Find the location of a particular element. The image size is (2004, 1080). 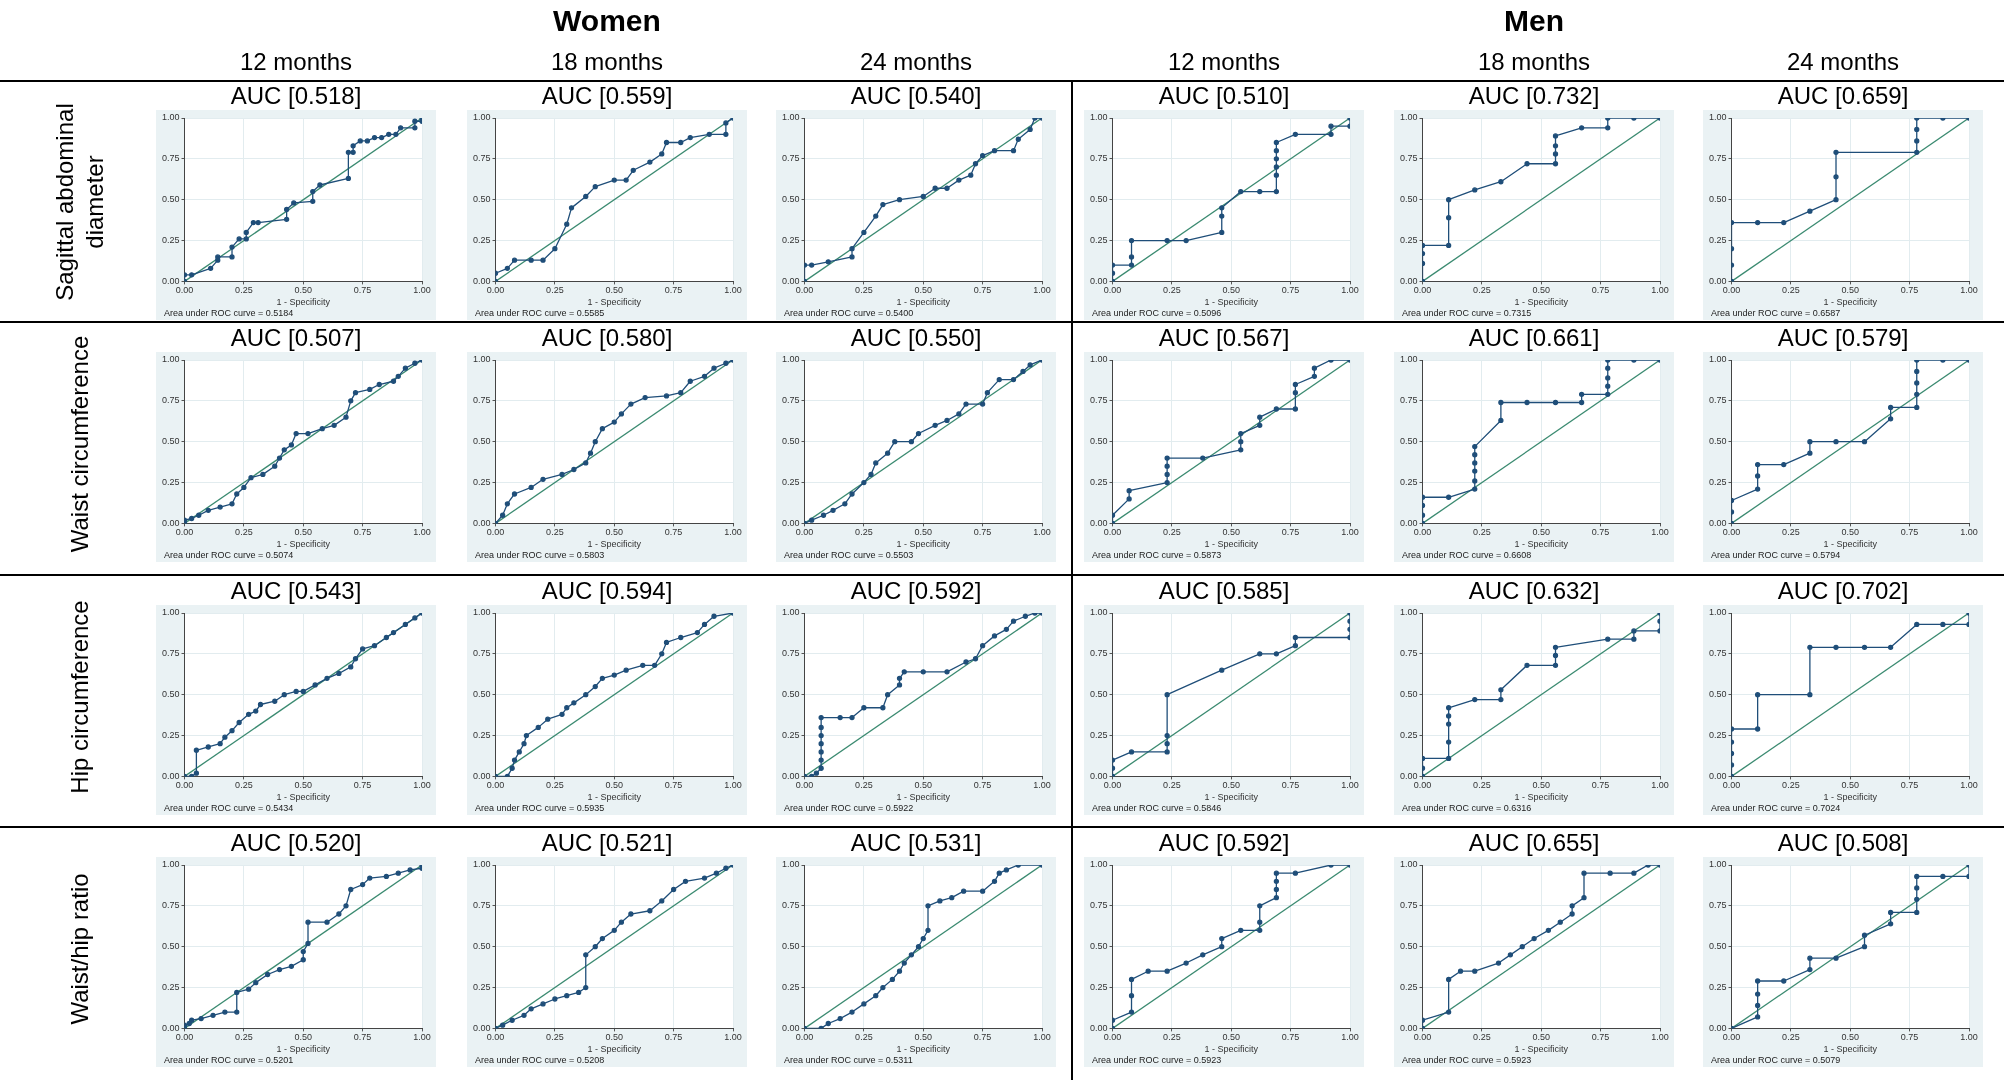

text: Area under ROC curve = 0.6316 is located at coordinates (1467, 807).